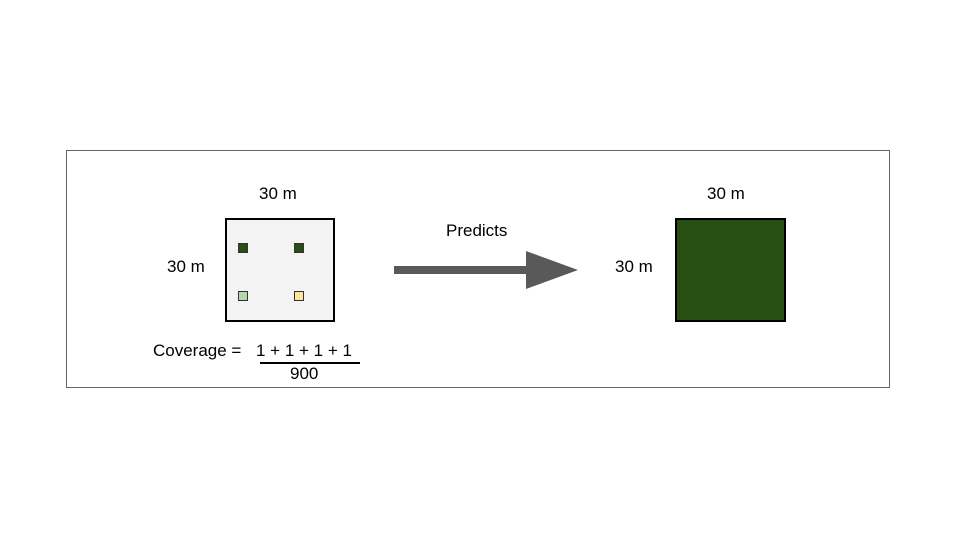  Describe the element at coordinates (299, 296) in the screenshot. I see `sample-bottom-right` at that location.